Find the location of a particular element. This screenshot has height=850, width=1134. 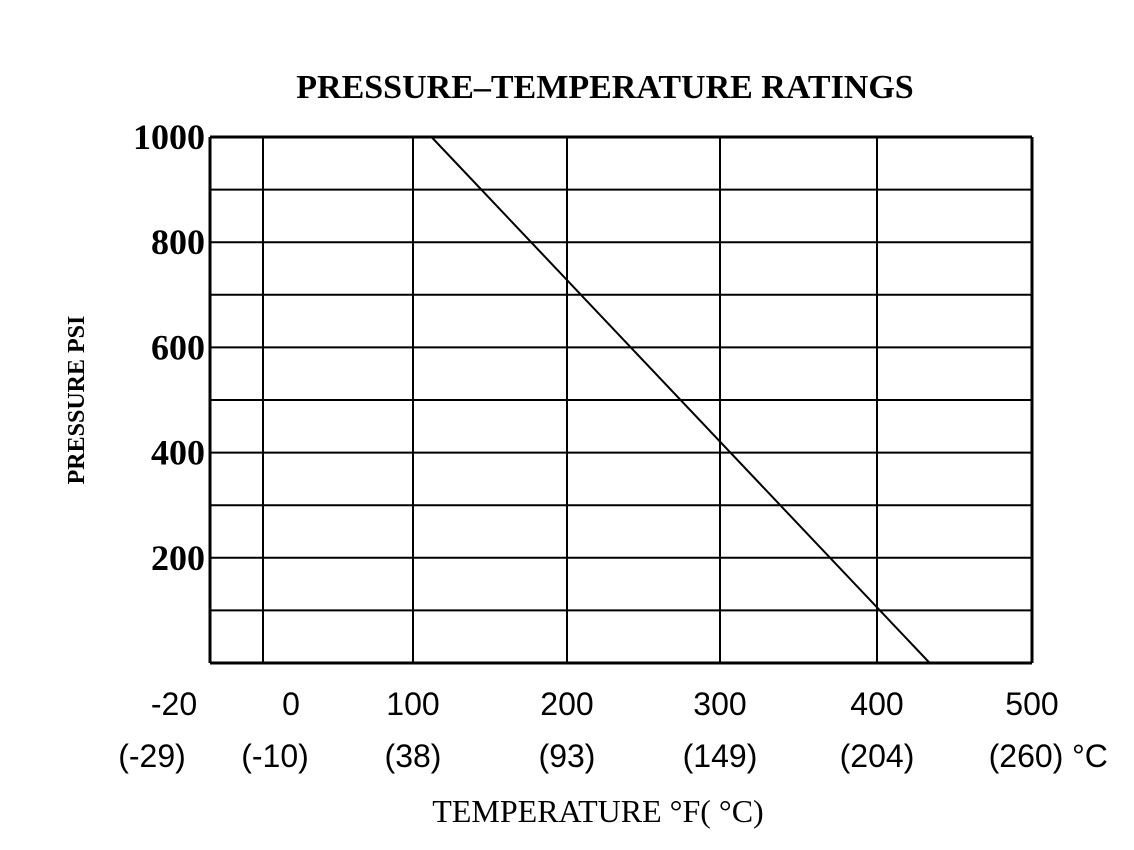

x-tick-label-c: (204) is located at coordinates (877, 756).